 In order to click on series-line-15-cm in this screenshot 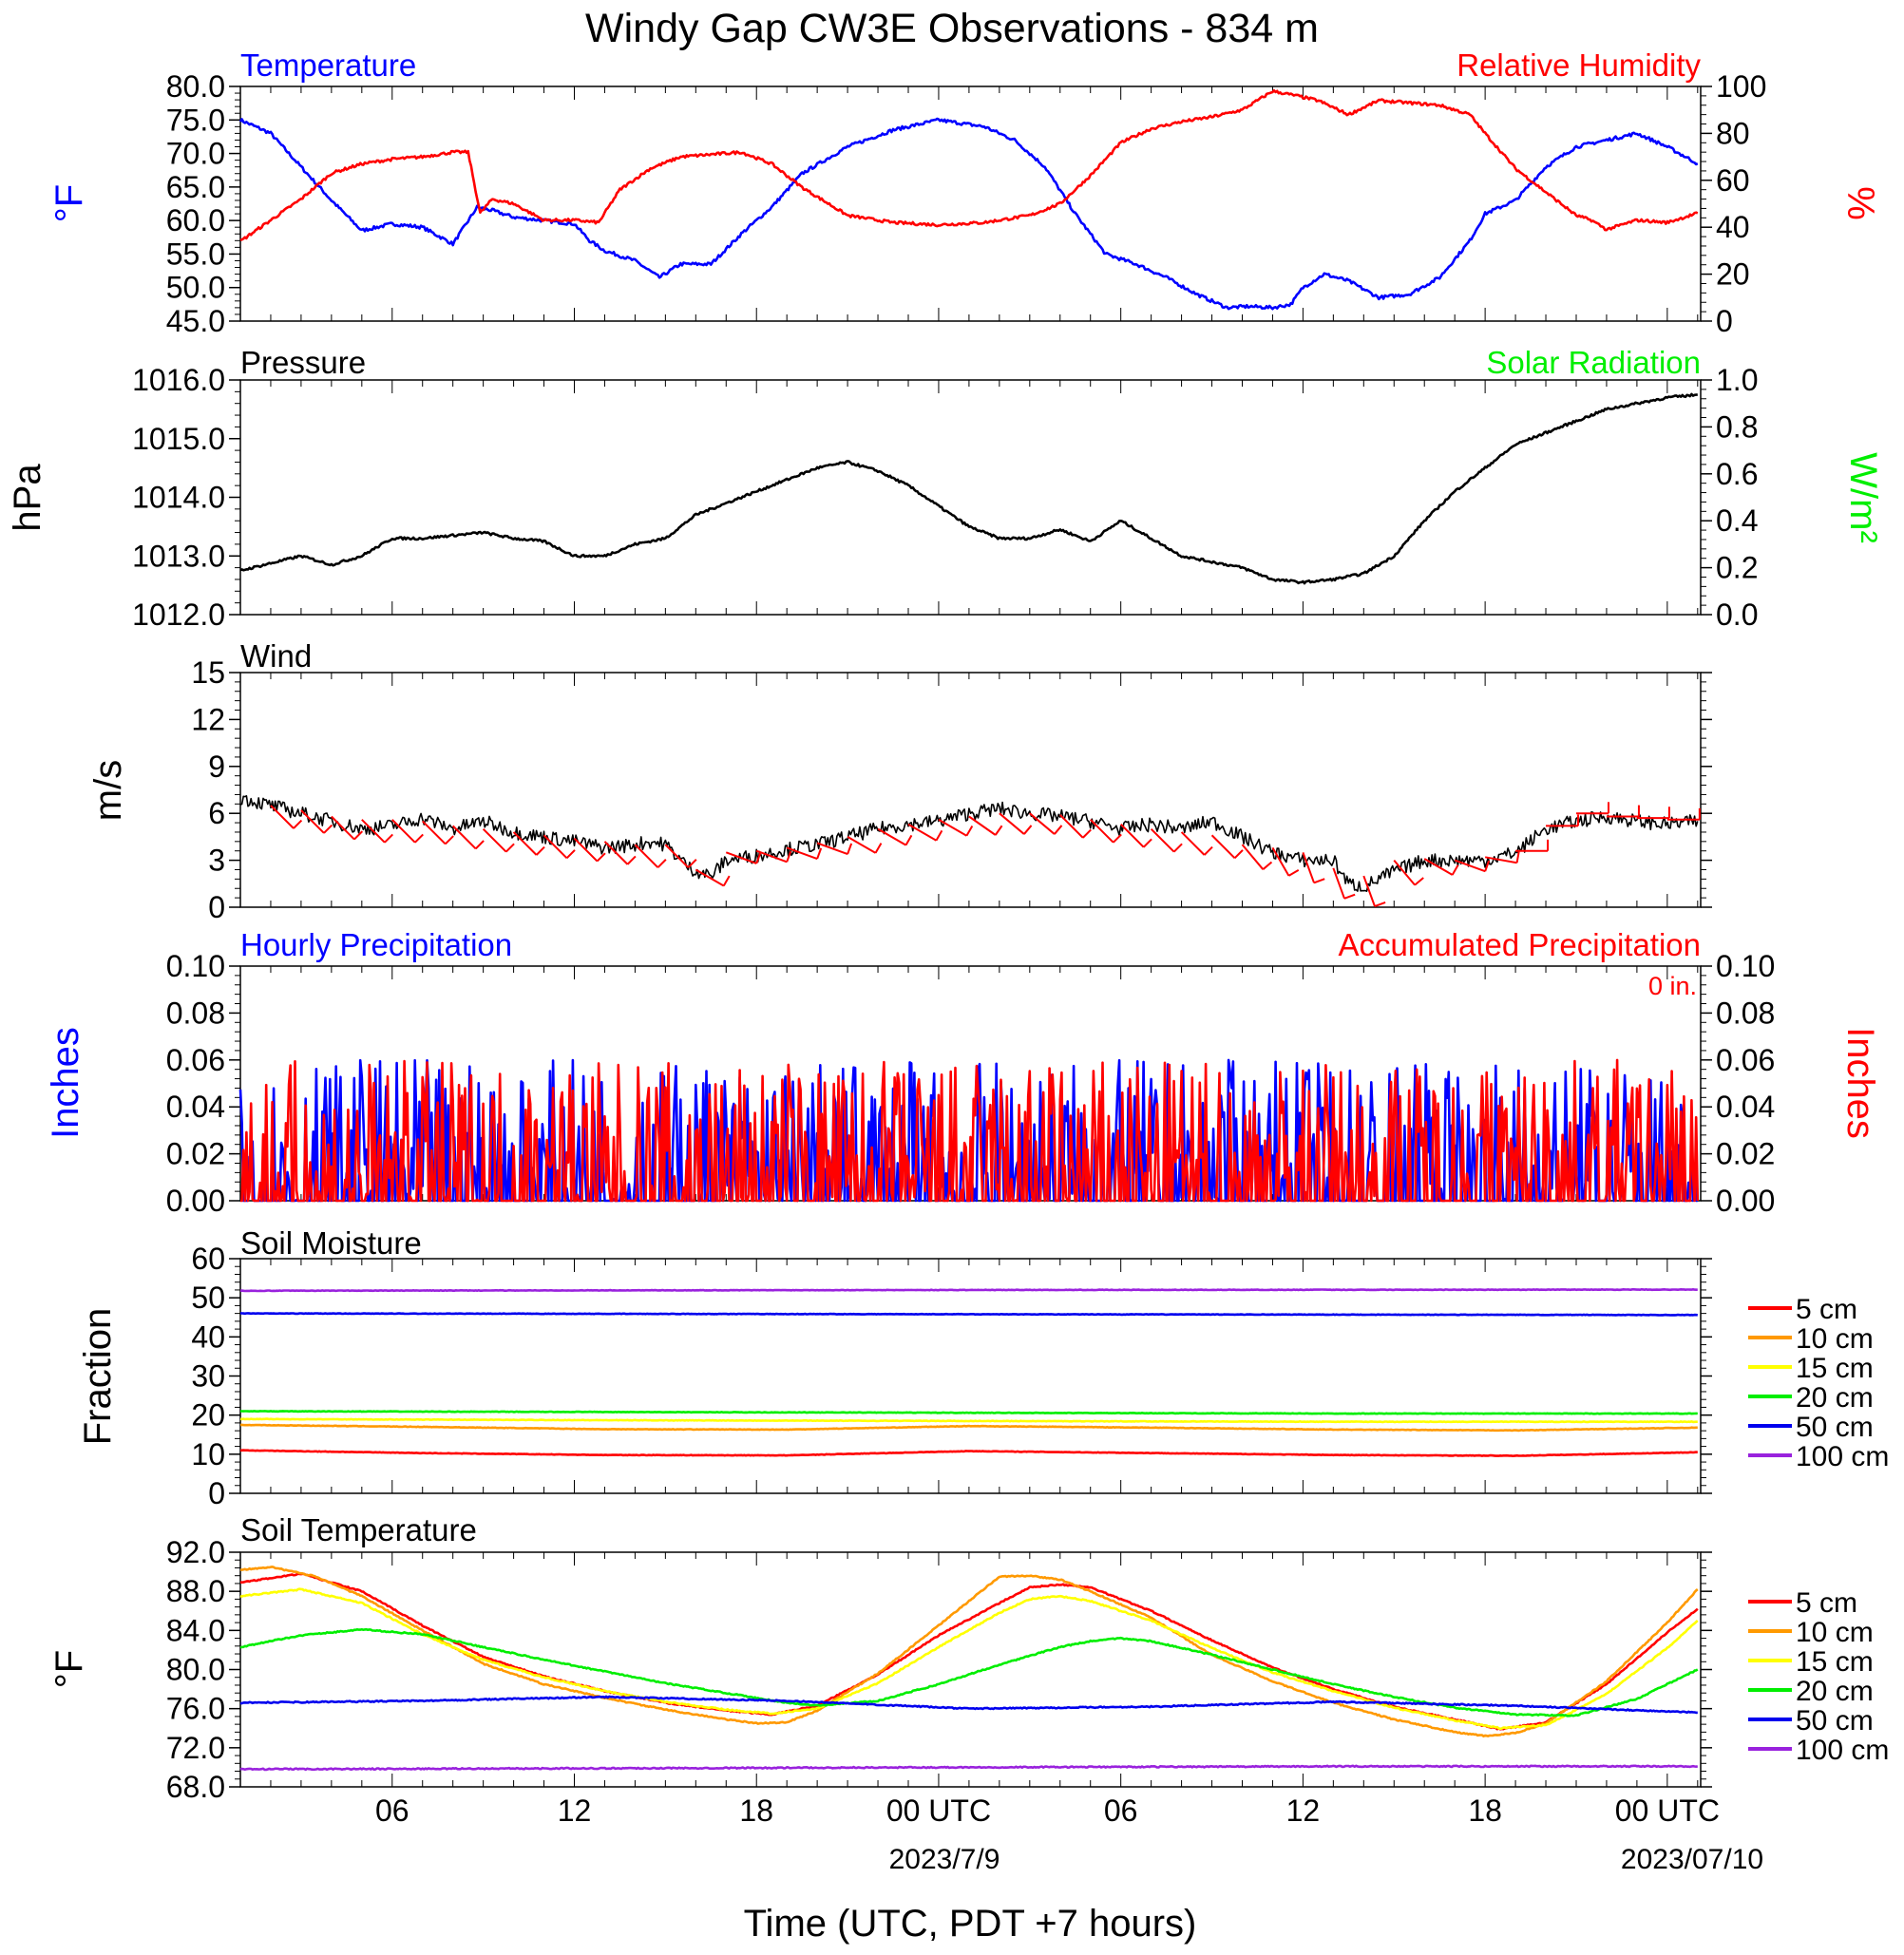, I will do `click(969, 1420)`.